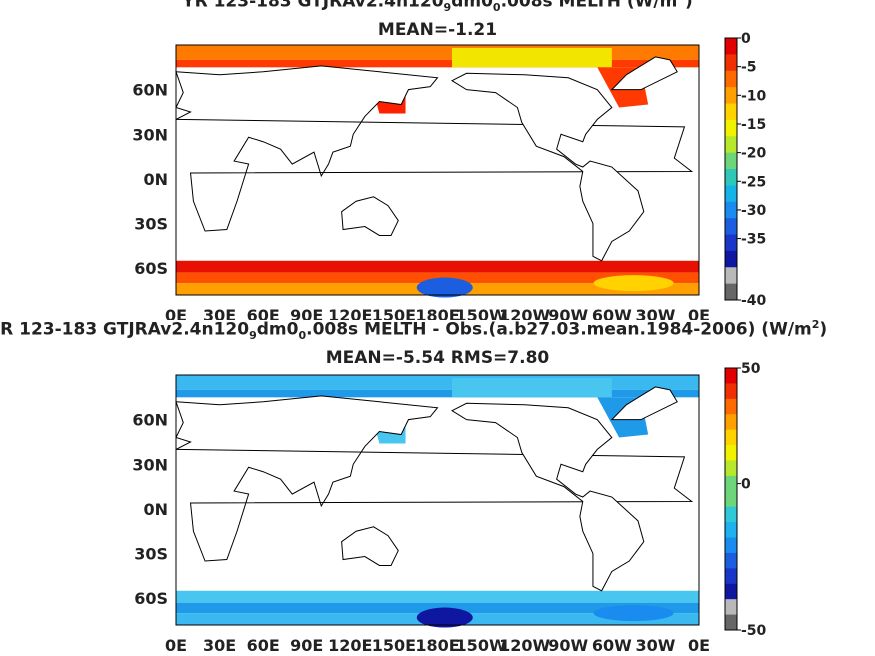 The height and width of the screenshot is (656, 875). I want to click on colorbar-tick-label: -20, so click(754, 154).